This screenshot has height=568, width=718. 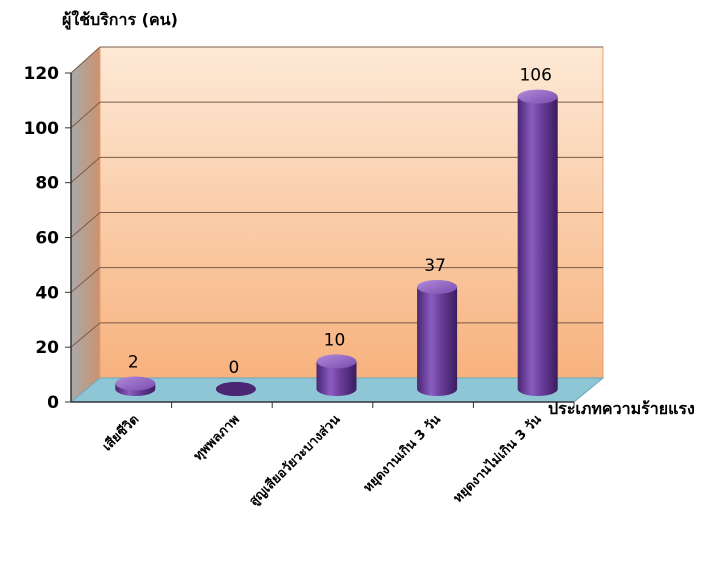 What do you see at coordinates (42, 129) in the screenshot?
I see `y-tick-label: 100` at bounding box center [42, 129].